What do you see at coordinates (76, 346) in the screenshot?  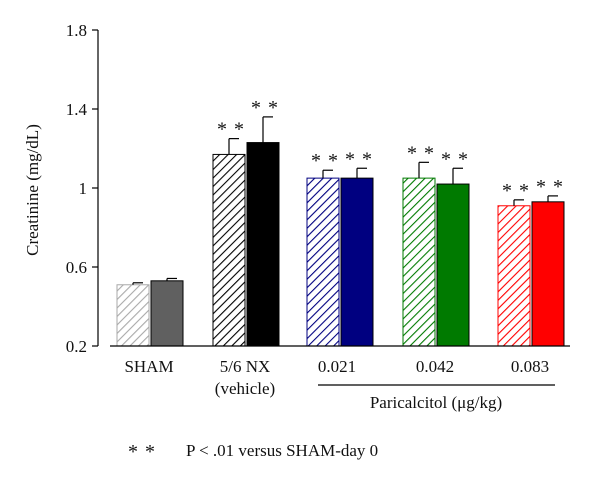 I see `y-tick-label: 0.2` at bounding box center [76, 346].